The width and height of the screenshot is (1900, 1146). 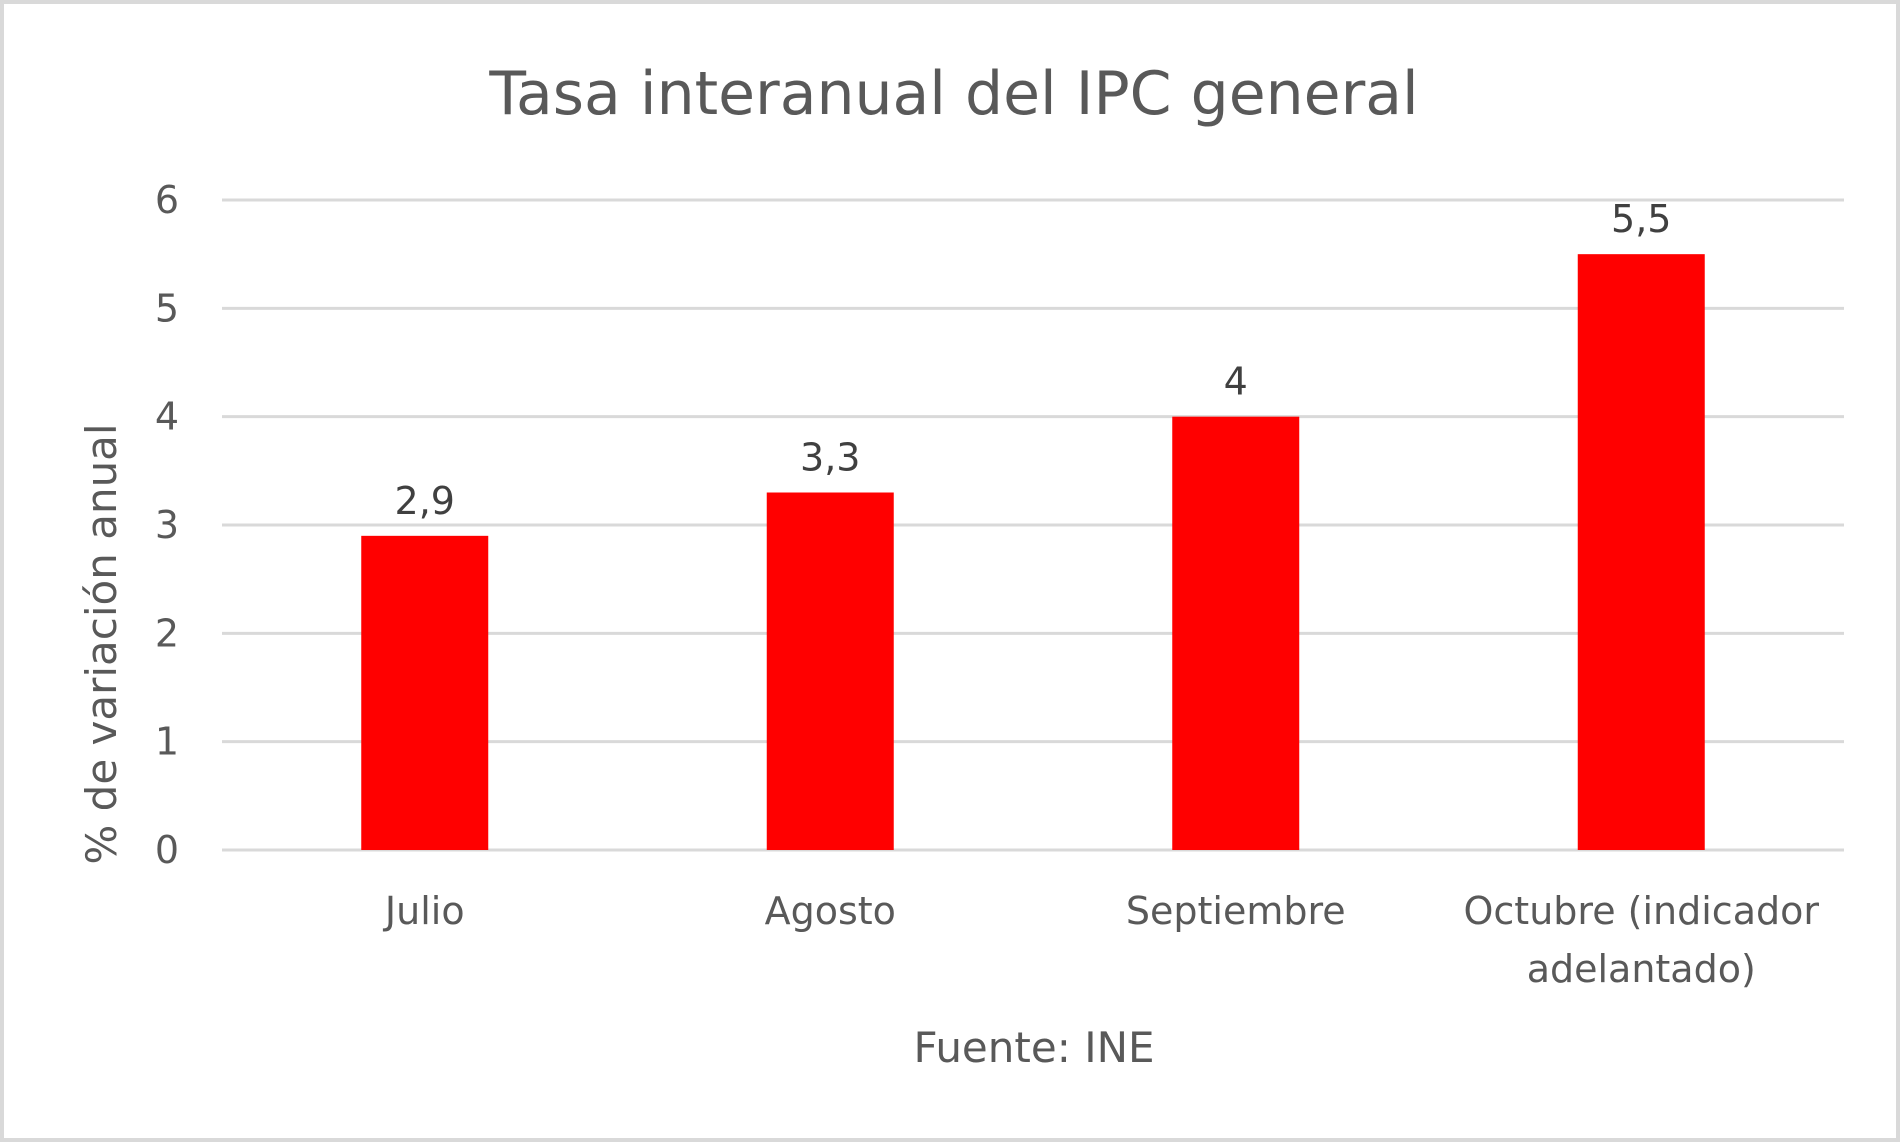 I want to click on x-category-label: Octubre (indicador, so click(x=1642, y=911).